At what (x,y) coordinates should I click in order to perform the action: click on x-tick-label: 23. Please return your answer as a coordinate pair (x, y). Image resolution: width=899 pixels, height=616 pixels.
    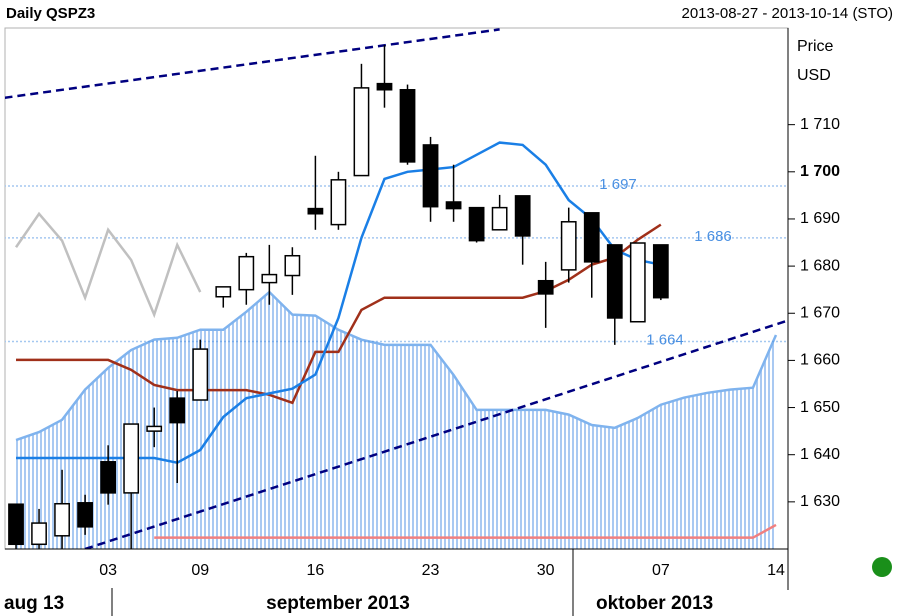
    Looking at the image, I should click on (431, 570).